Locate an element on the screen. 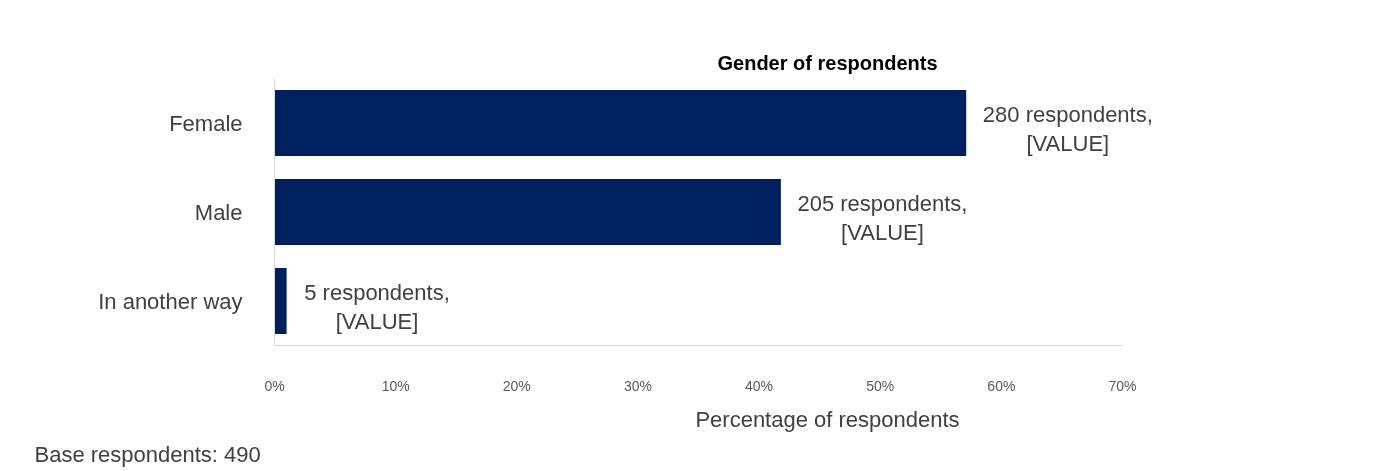  y-tick-label: In another way is located at coordinates (170, 301).